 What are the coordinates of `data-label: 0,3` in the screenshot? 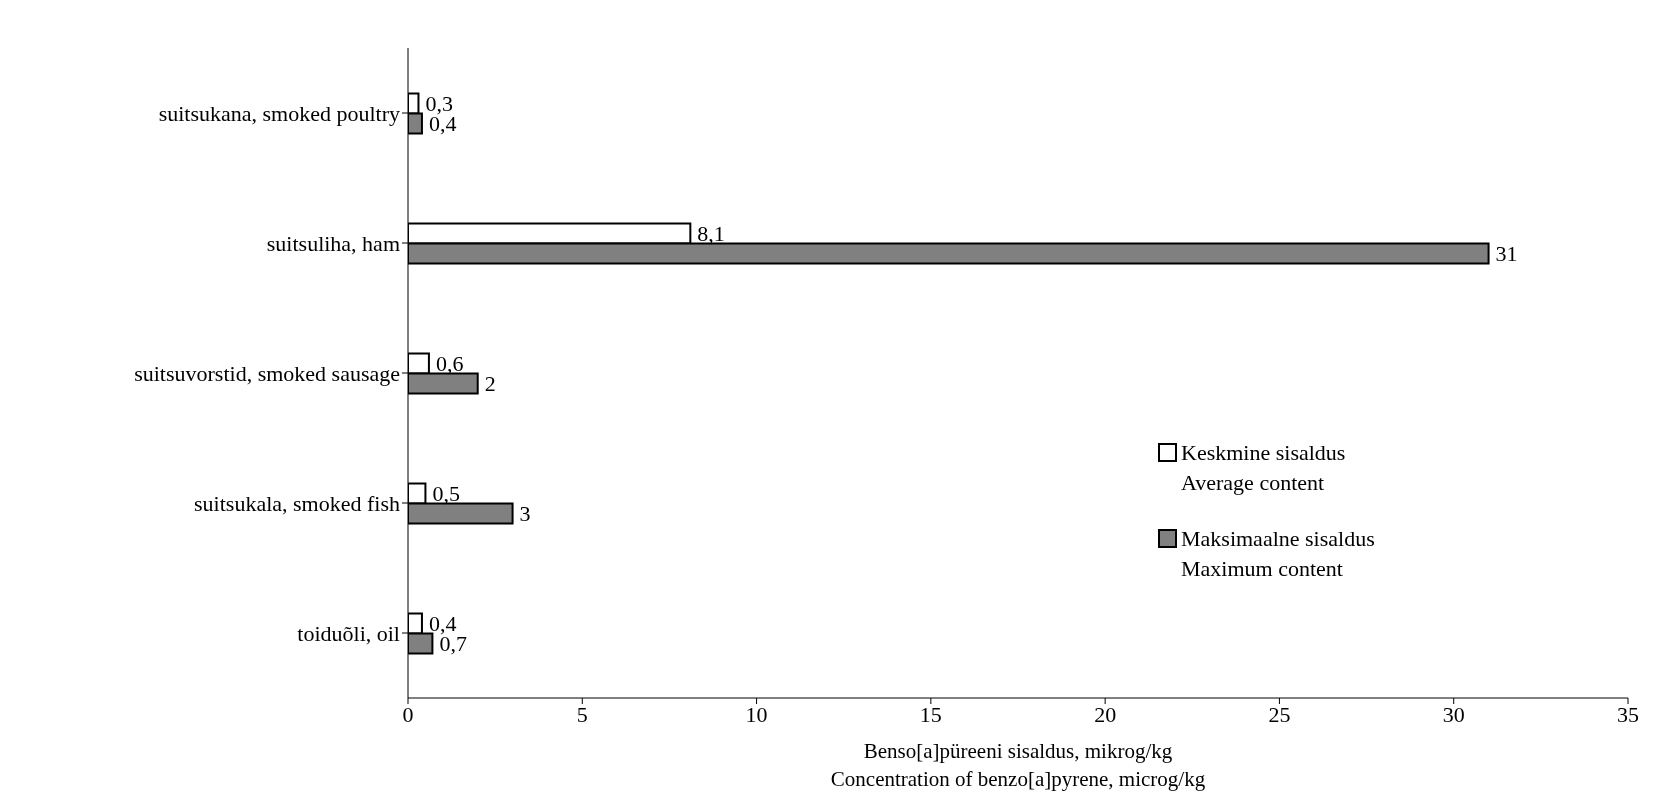 It's located at (439, 103).